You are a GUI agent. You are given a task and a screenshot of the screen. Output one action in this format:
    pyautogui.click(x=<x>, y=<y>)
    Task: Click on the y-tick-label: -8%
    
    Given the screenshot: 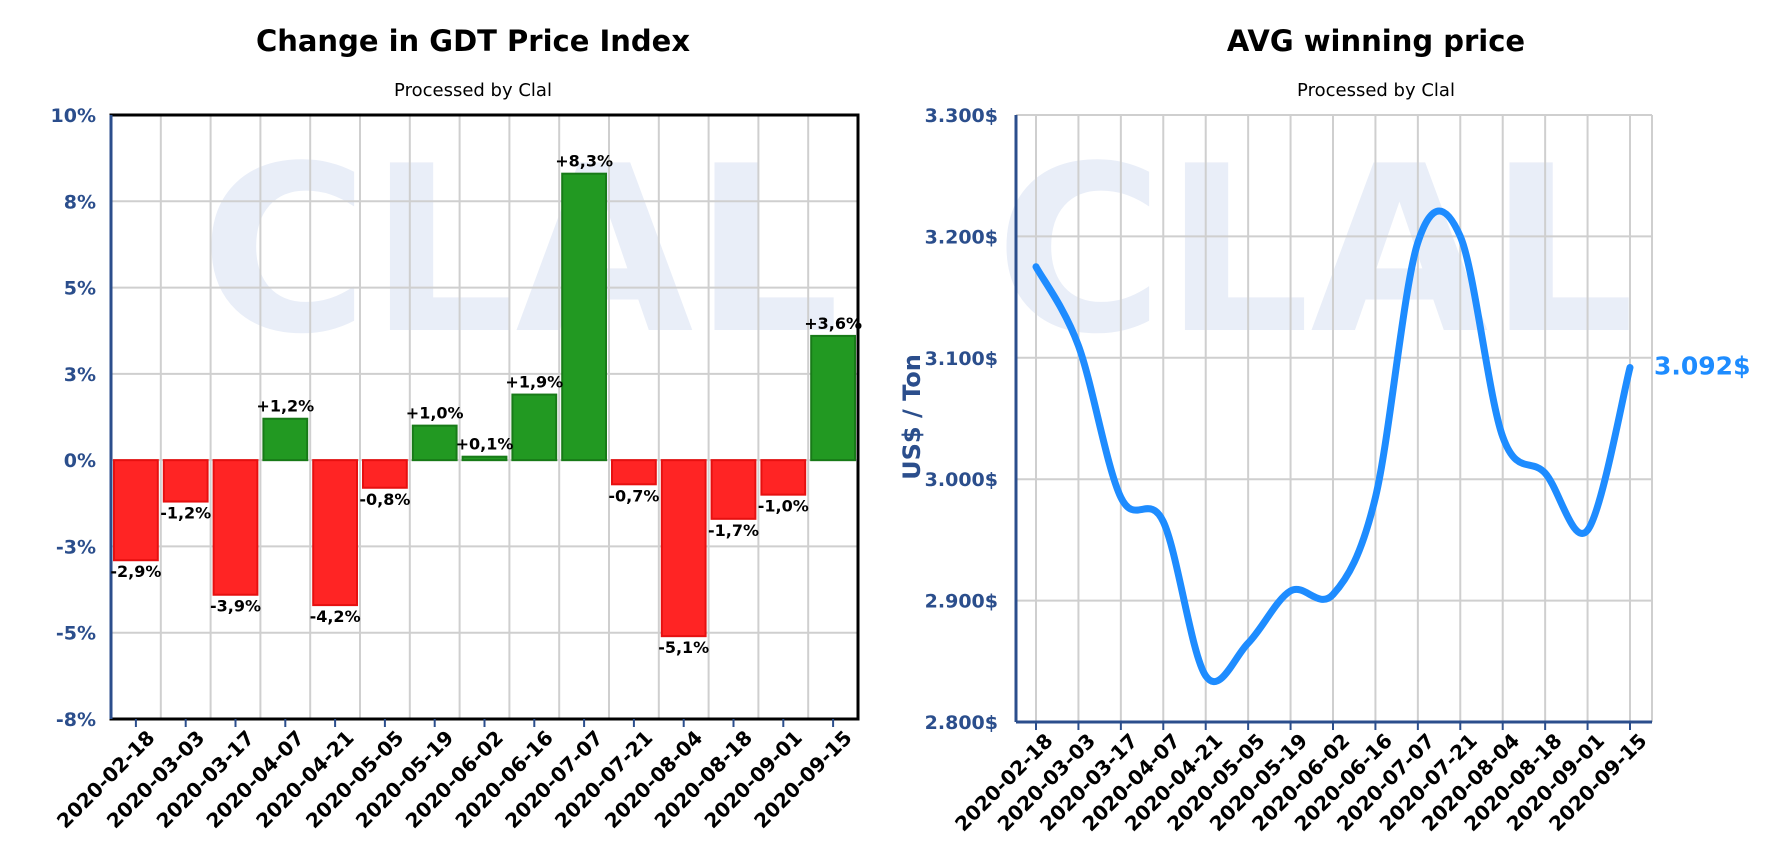 What is the action you would take?
    pyautogui.click(x=76, y=720)
    